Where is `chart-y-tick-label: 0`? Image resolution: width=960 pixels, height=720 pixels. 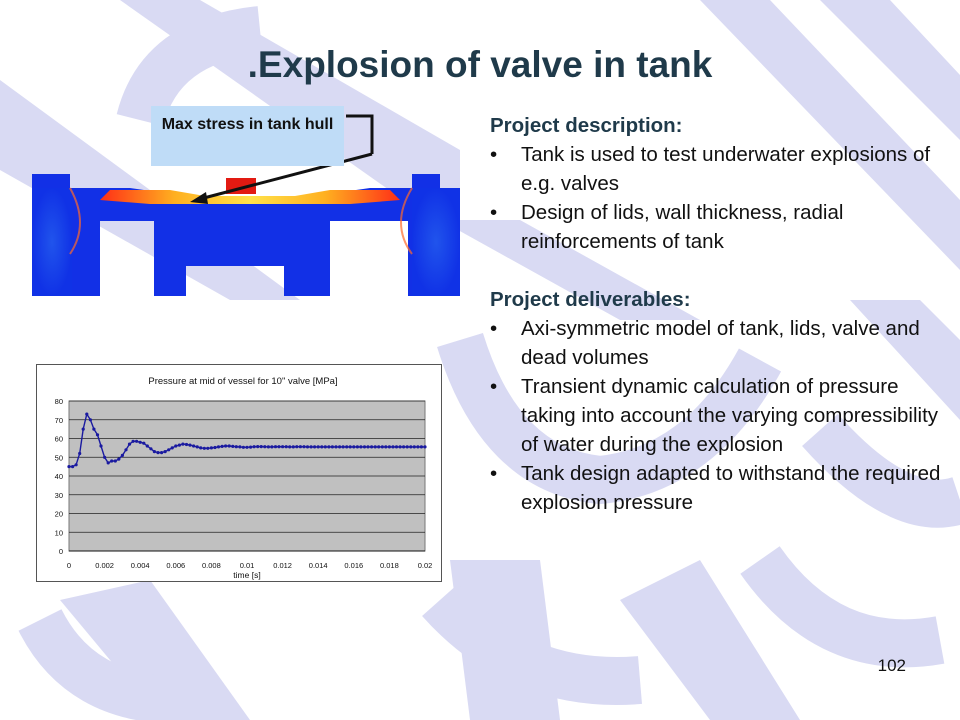
chart-y-tick-label: 0 is located at coordinates (61, 551).